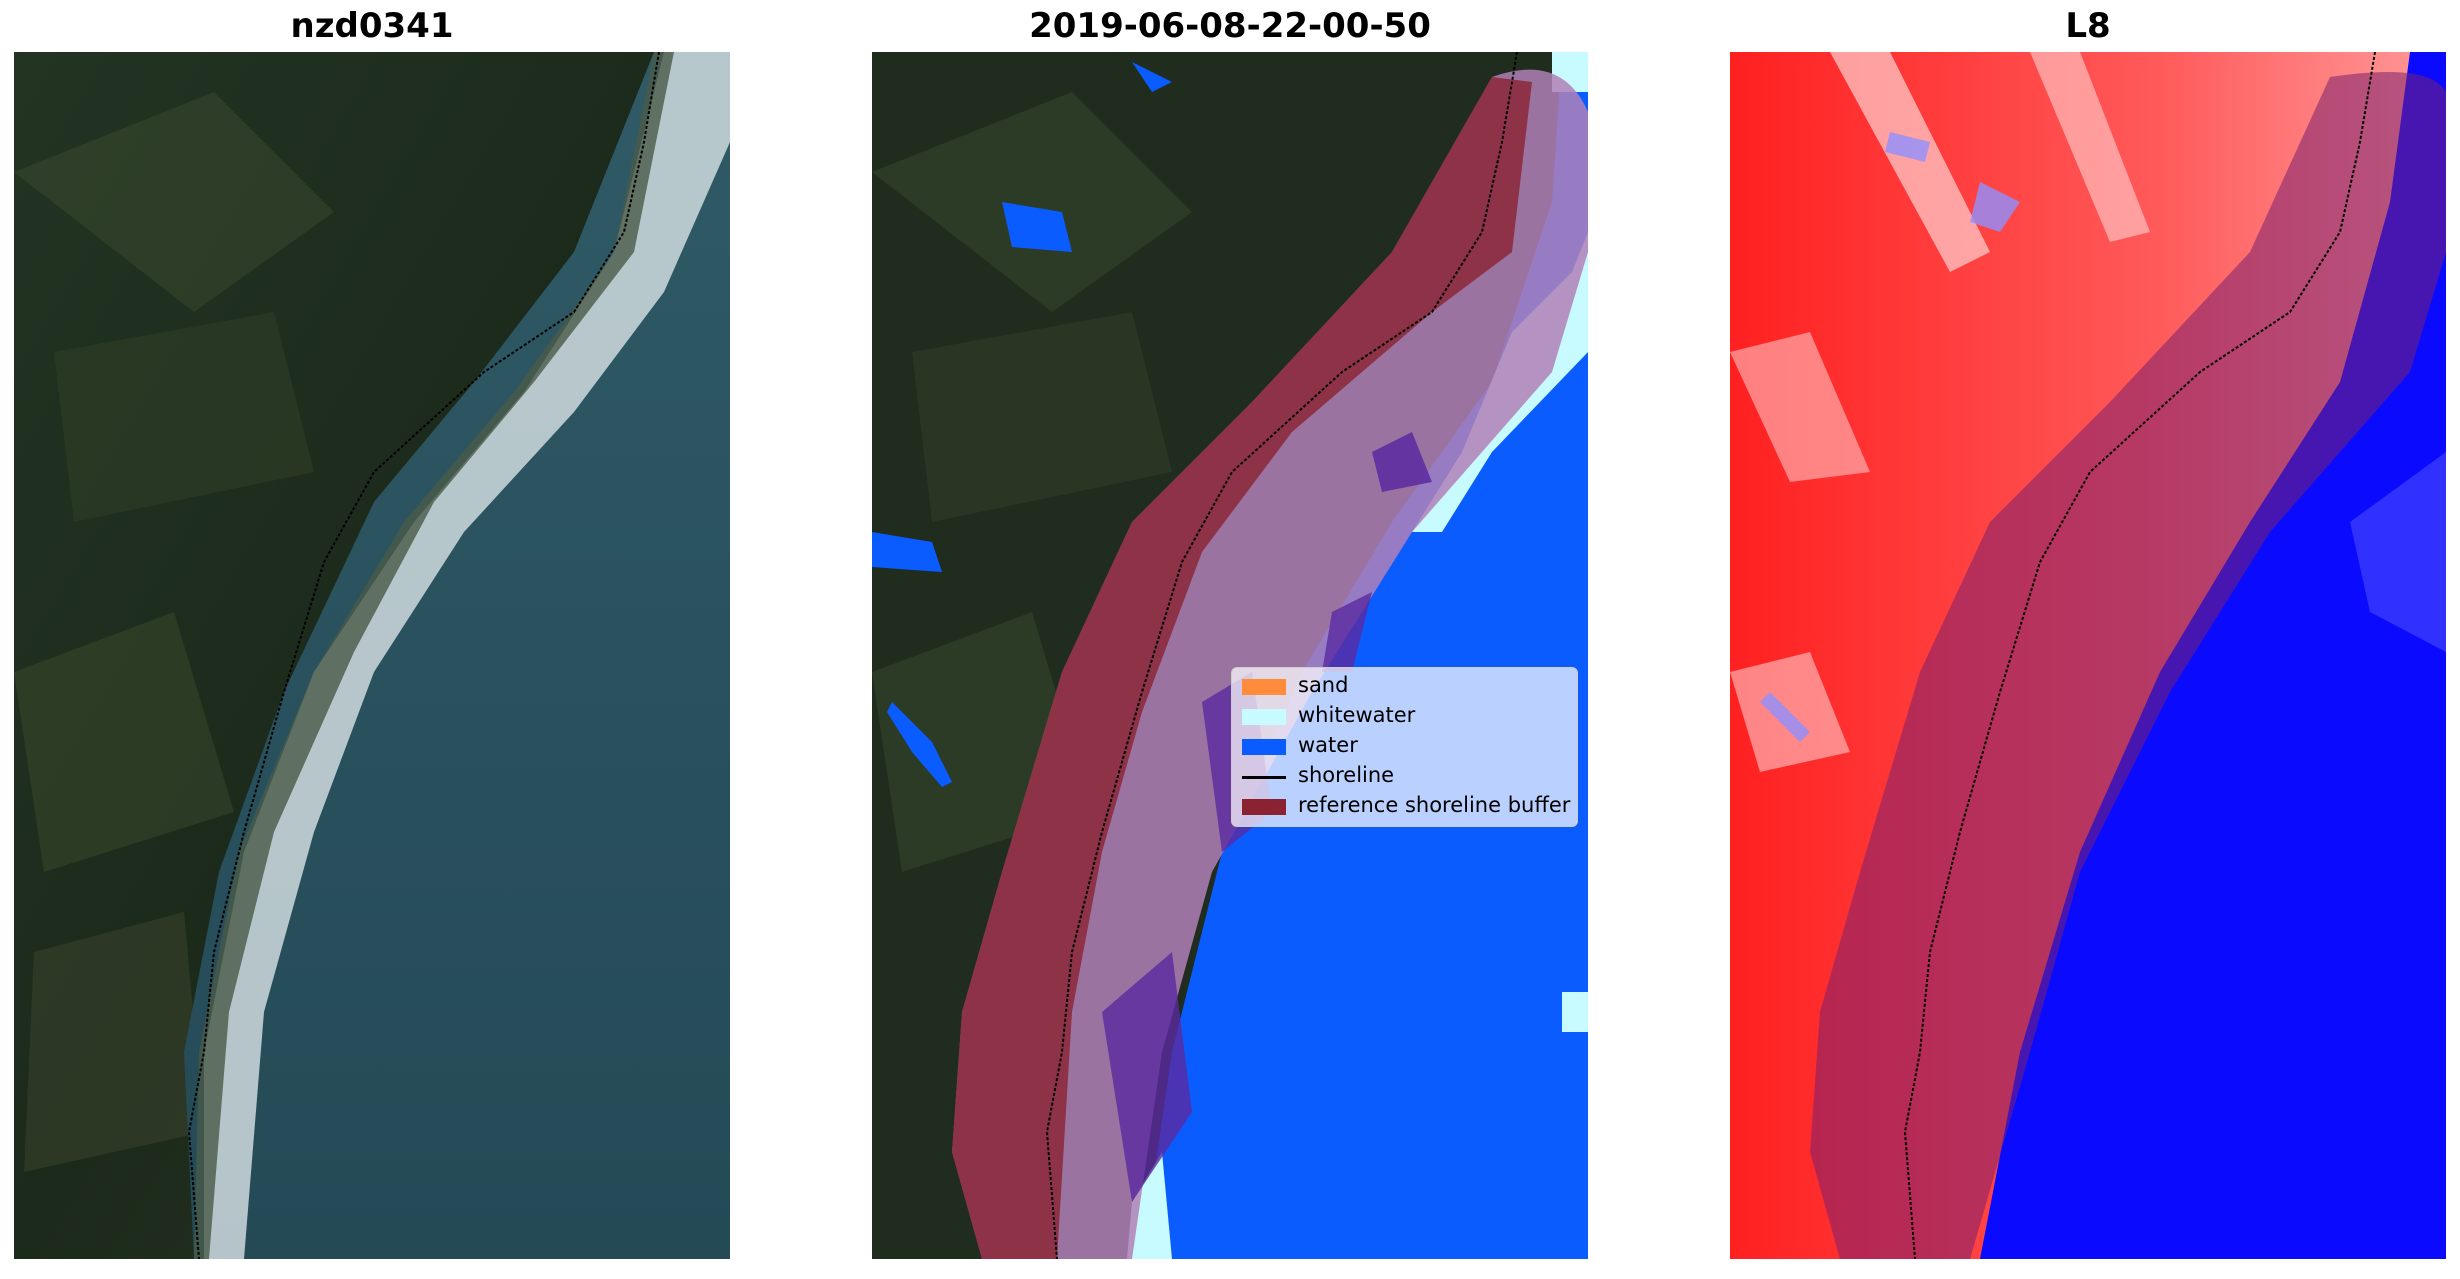 The height and width of the screenshot is (1279, 2460). I want to click on legend-item-sand: sand, so click(1404, 686).